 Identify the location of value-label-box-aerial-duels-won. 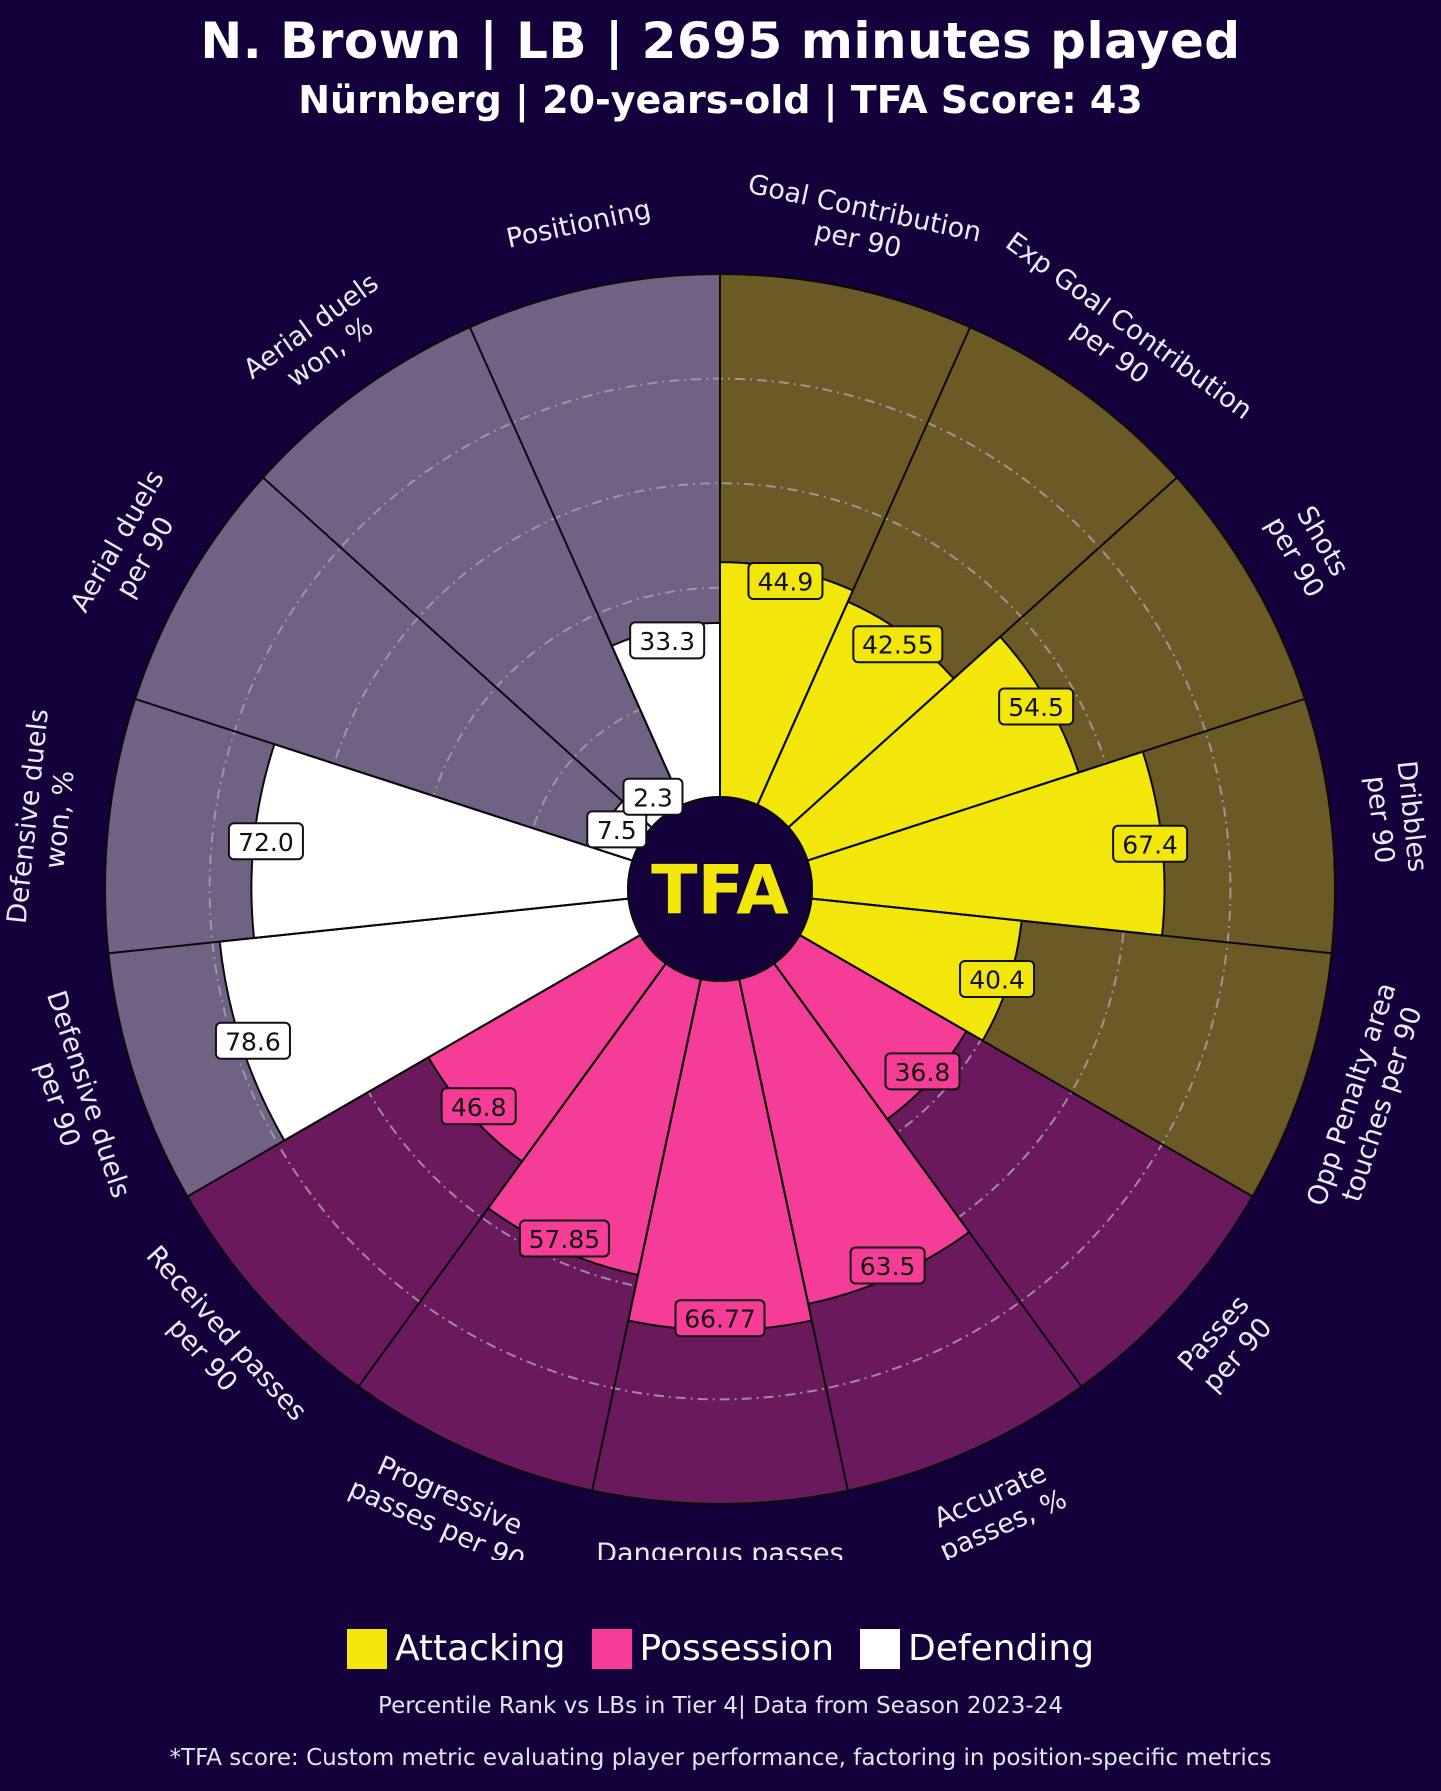
(653, 796).